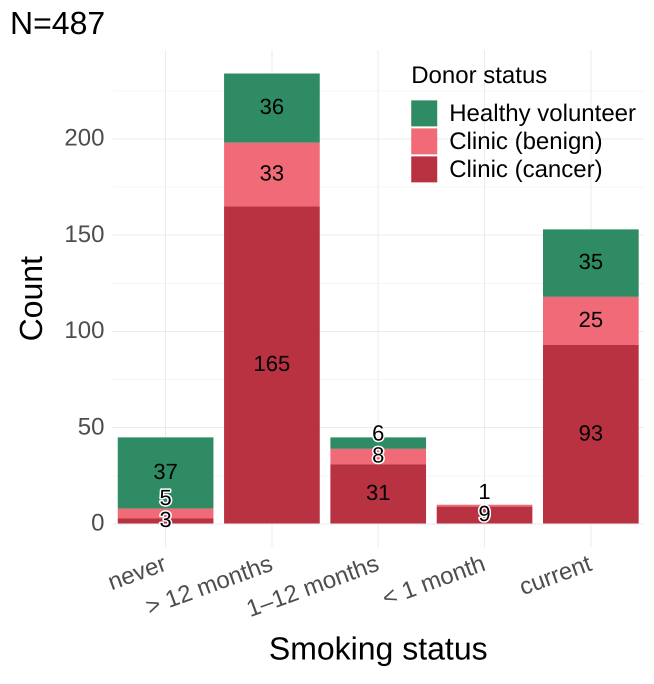 The width and height of the screenshot is (654, 684). Describe the element at coordinates (378, 455) in the screenshot. I see `data-label: 8` at that location.